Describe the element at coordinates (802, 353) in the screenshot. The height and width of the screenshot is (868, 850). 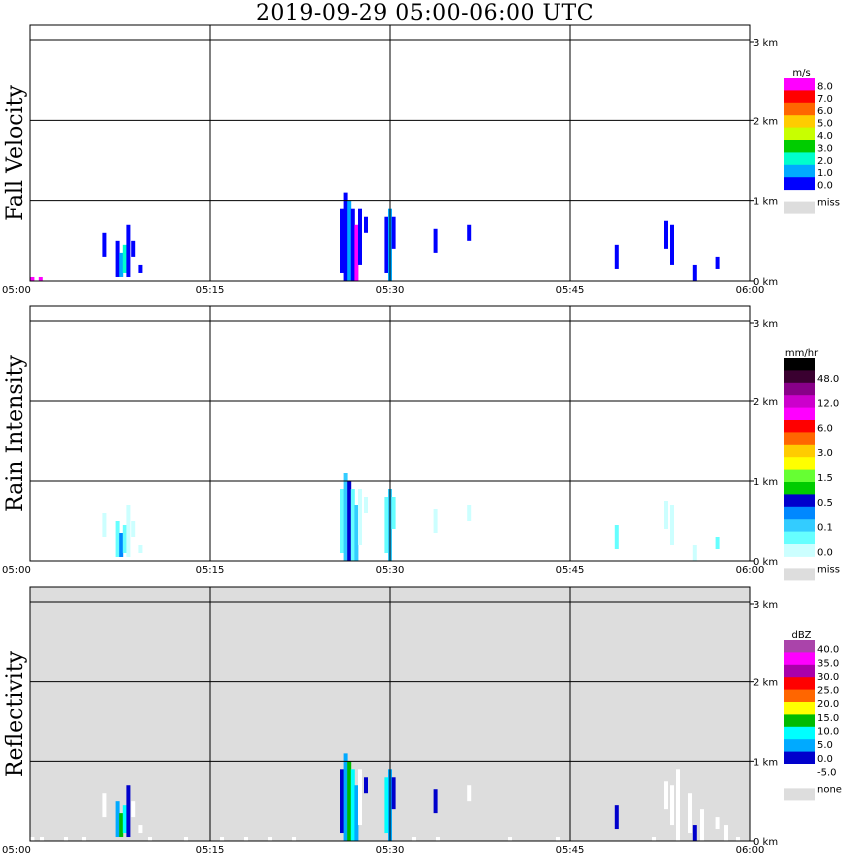
I see `legend-unit: mm/hr` at that location.